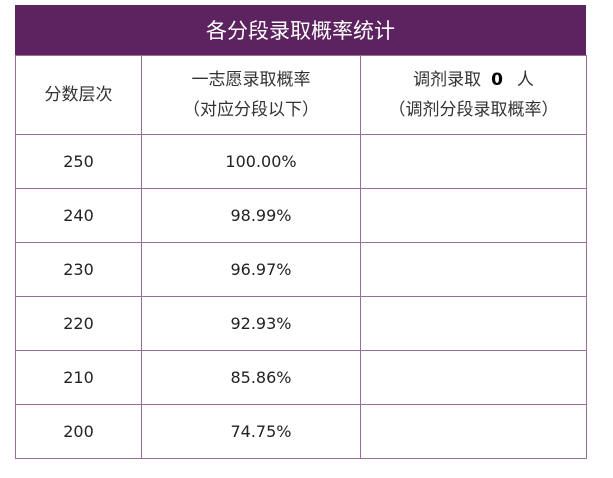 This screenshot has width=613, height=478. What do you see at coordinates (251, 323) in the screenshot?
I see `rate-cell: 92.93%` at bounding box center [251, 323].